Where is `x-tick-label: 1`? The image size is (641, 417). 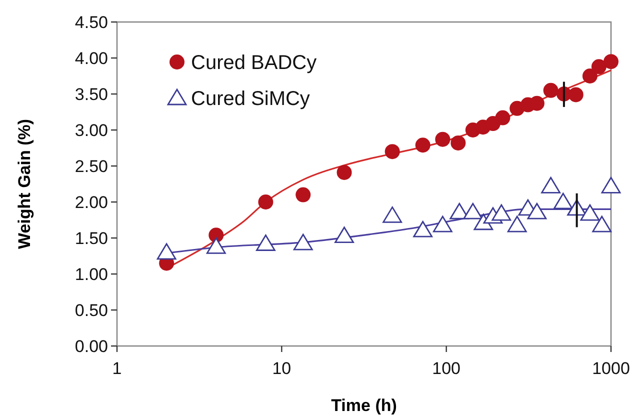 x-tick-label: 1 is located at coordinates (117, 368).